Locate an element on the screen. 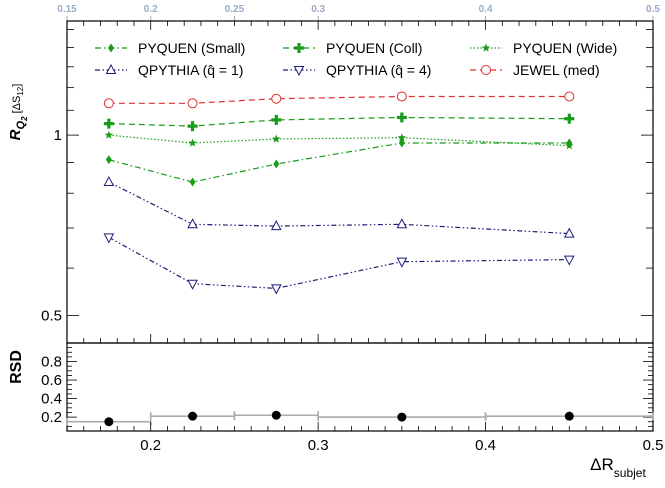 This screenshot has width=665, height=488. legend-qpythia-q-4-label: QPYTHIA (q̂ = 4) is located at coordinates (378, 70).